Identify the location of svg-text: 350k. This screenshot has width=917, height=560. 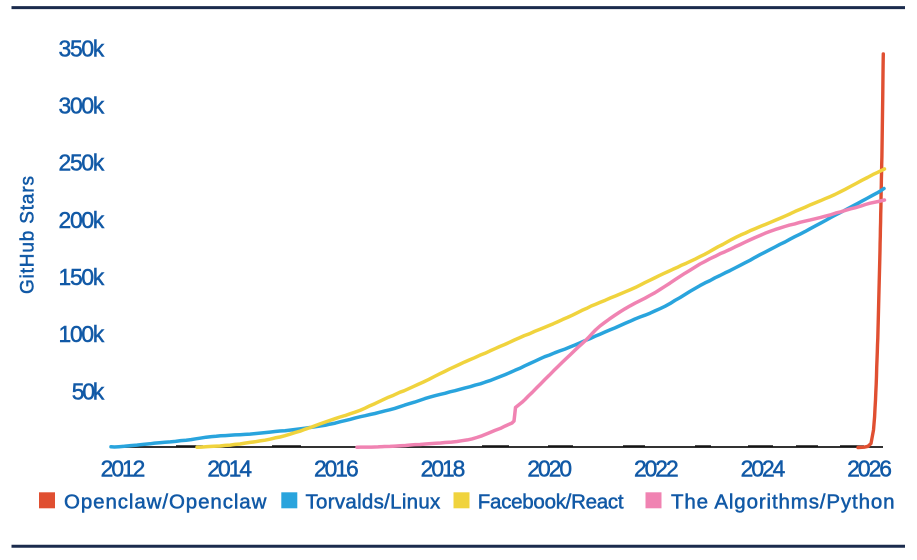
(82, 48).